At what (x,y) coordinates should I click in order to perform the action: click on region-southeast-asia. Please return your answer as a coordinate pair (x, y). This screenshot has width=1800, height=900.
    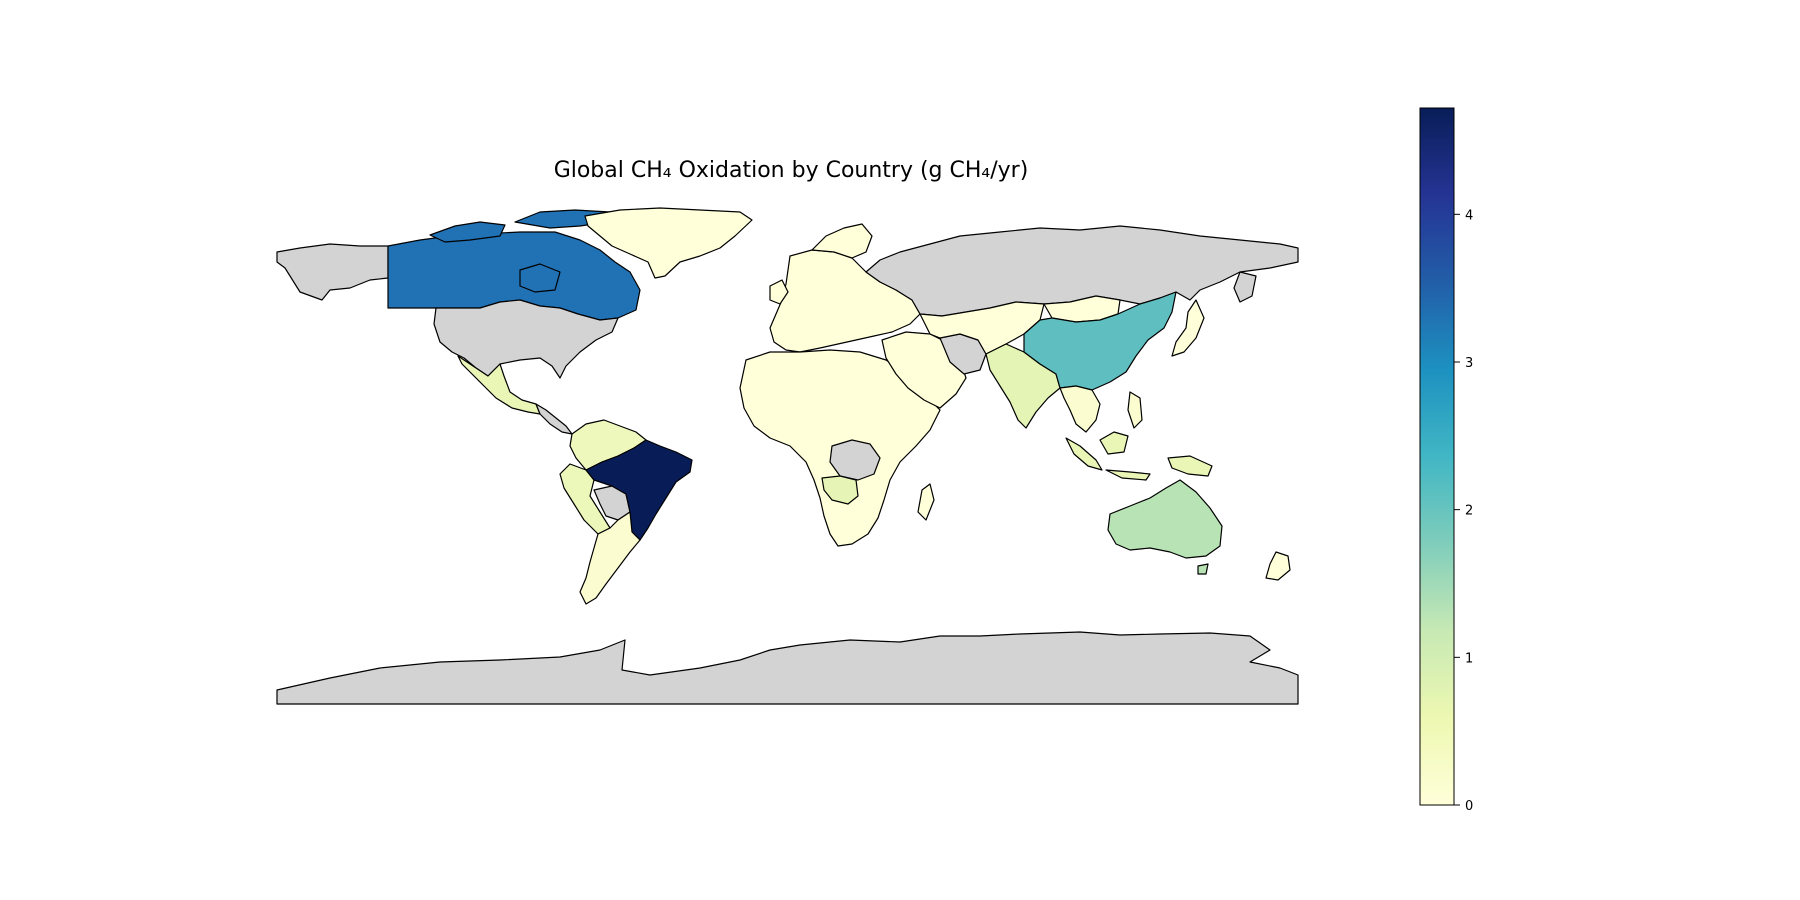
    Looking at the image, I should click on (1080, 409).